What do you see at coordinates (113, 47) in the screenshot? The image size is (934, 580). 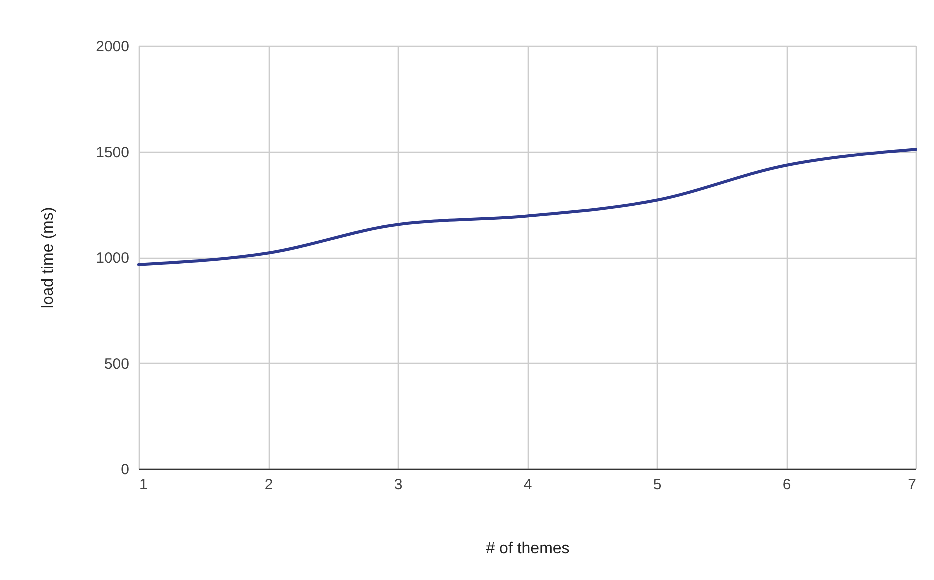 I see `y-tick-label: 2000` at bounding box center [113, 47].